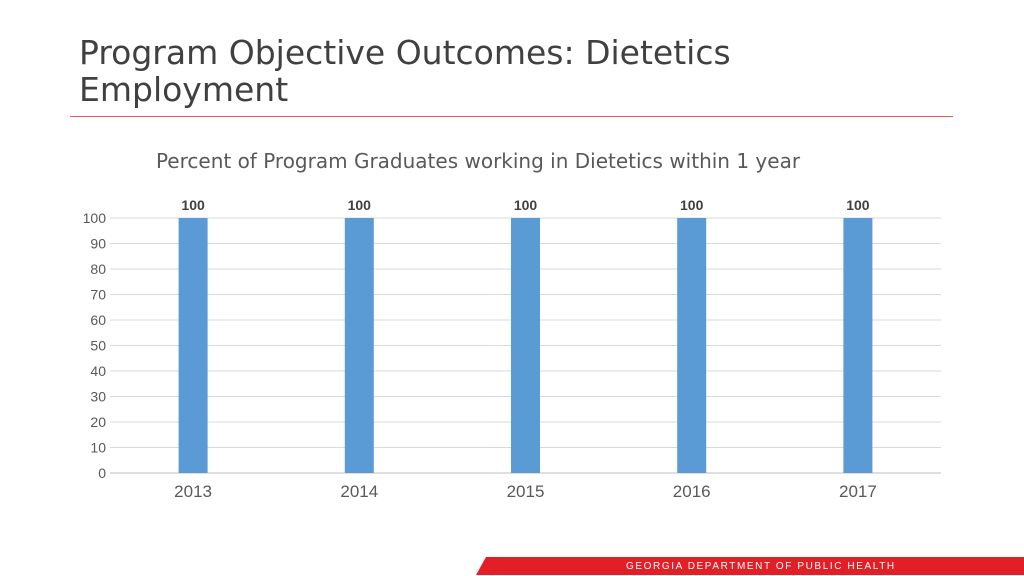  What do you see at coordinates (98, 397) in the screenshot?
I see `y-tick-label: 30` at bounding box center [98, 397].